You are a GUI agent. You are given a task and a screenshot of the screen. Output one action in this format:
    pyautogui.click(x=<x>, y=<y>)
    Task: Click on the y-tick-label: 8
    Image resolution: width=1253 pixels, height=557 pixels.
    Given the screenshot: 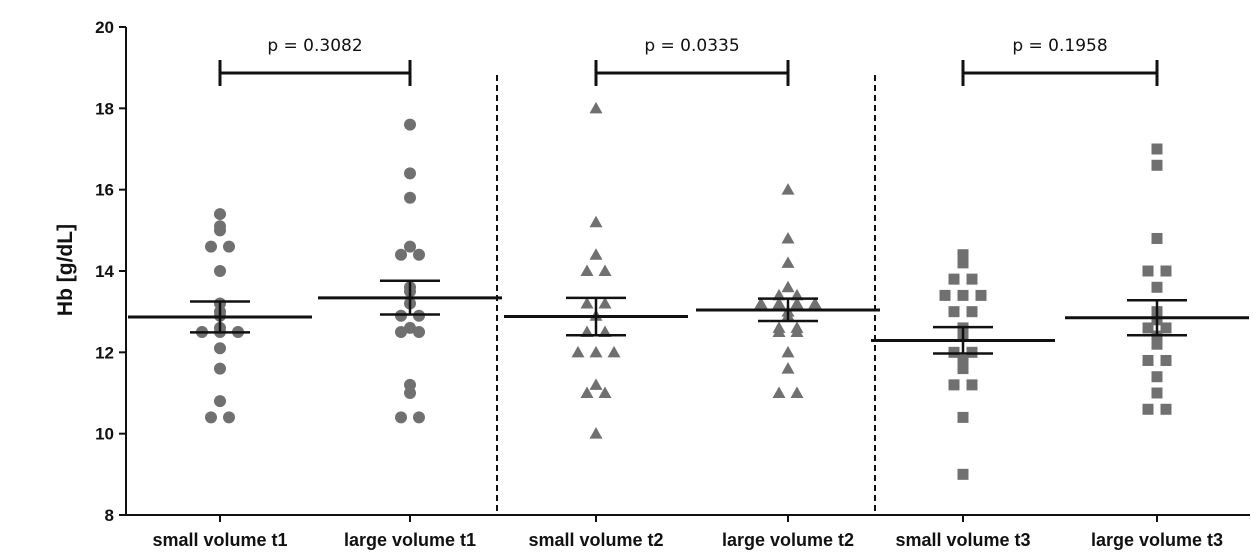 What is the action you would take?
    pyautogui.click(x=109, y=515)
    